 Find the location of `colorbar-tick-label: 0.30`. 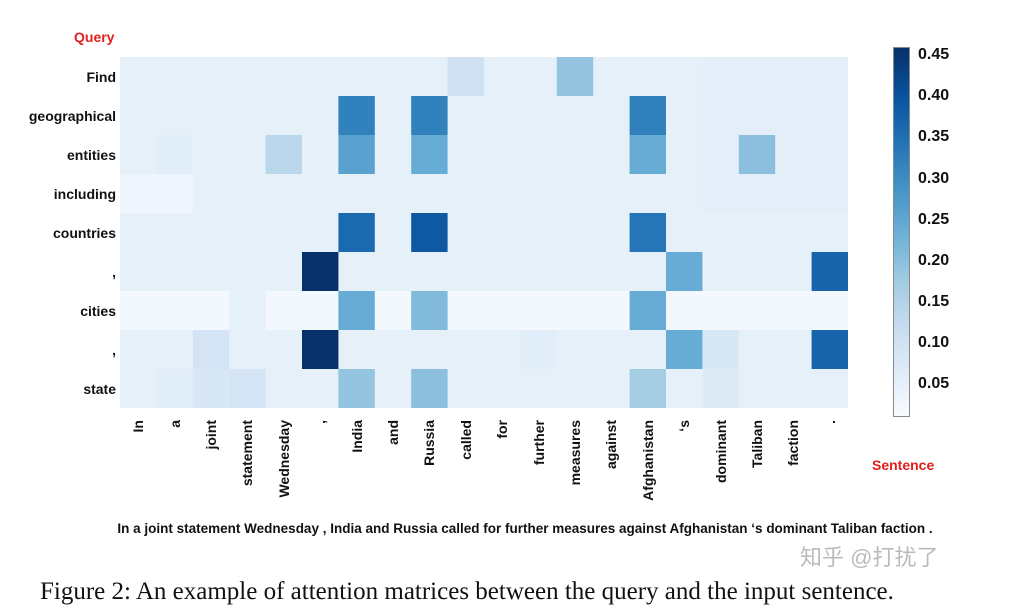

colorbar-tick-label: 0.30 is located at coordinates (934, 178).